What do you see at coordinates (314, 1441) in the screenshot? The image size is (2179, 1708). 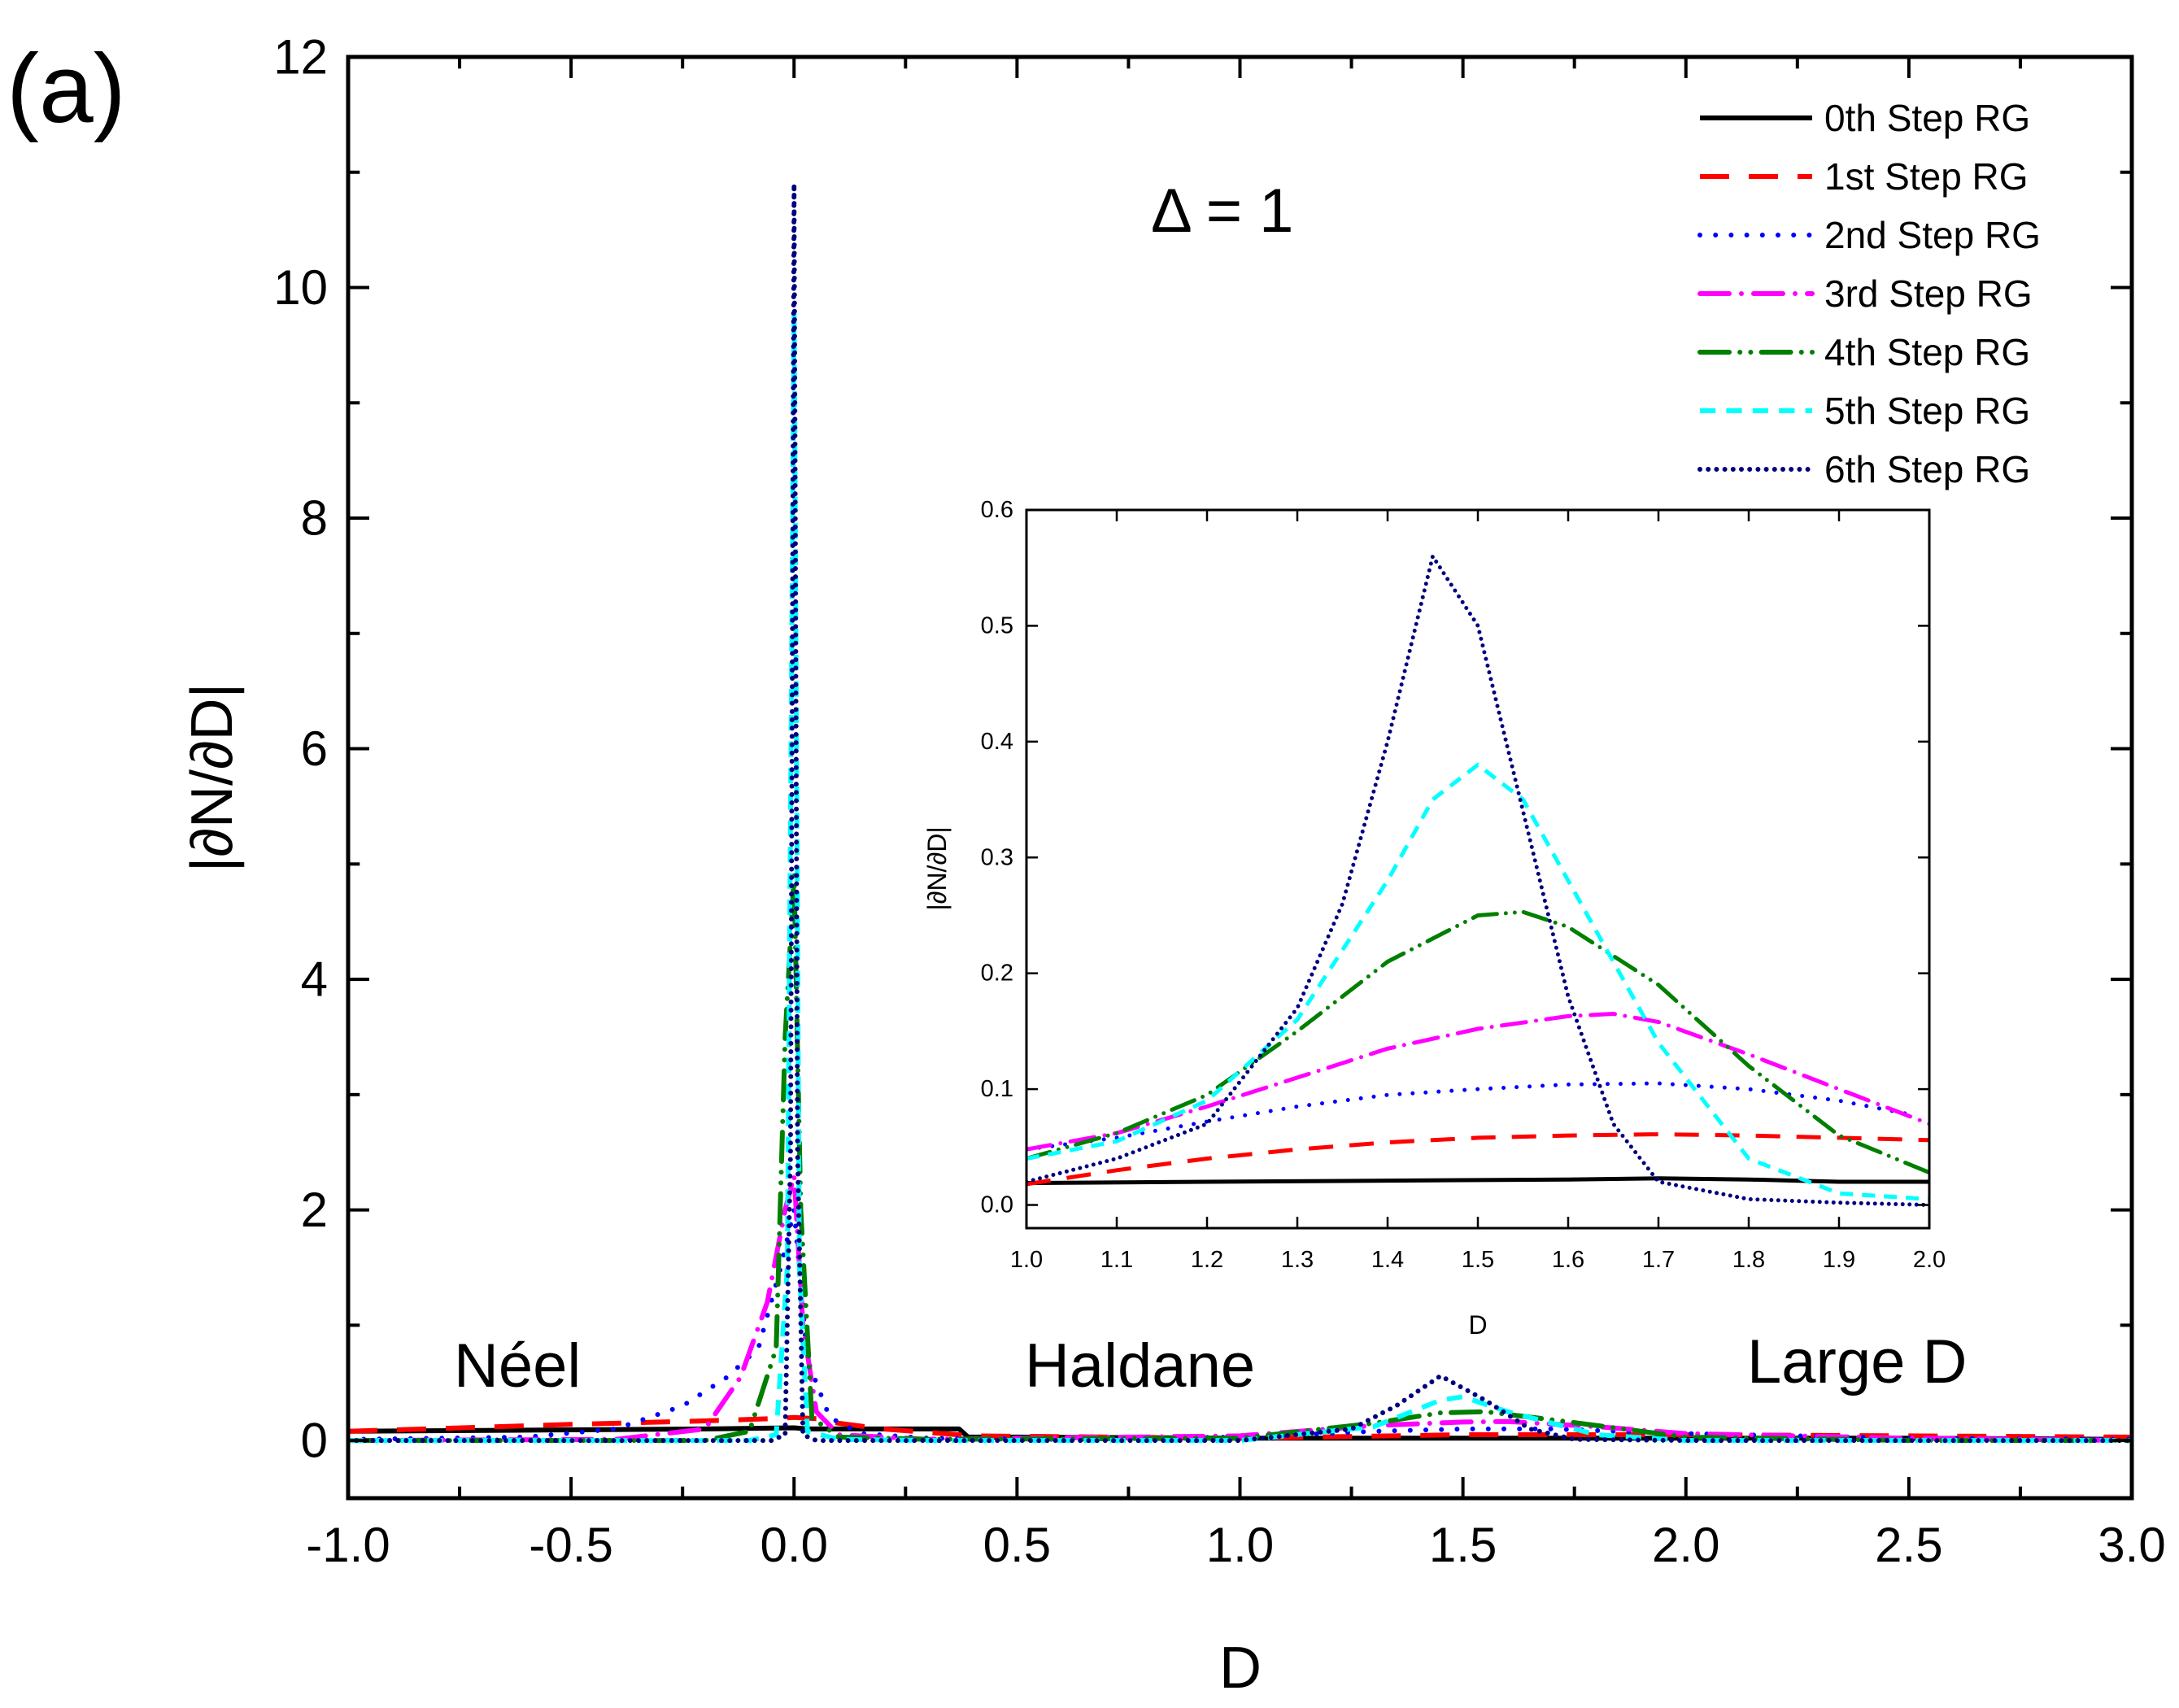 I see `main-y-tick-label: 0` at bounding box center [314, 1441].